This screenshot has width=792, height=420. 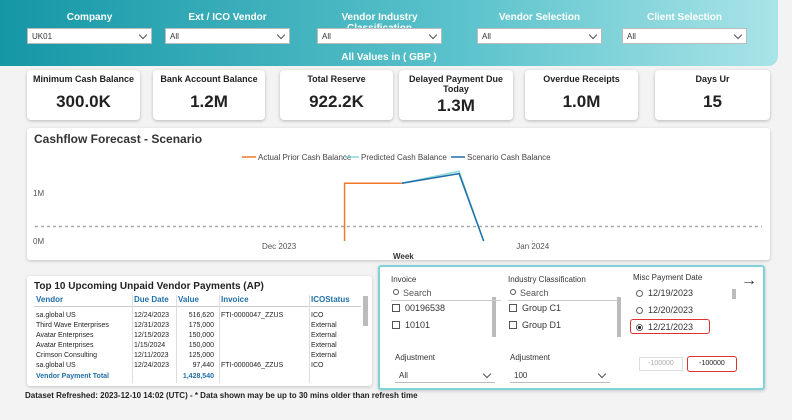 I want to click on table-cell: 516,620, so click(x=201, y=315).